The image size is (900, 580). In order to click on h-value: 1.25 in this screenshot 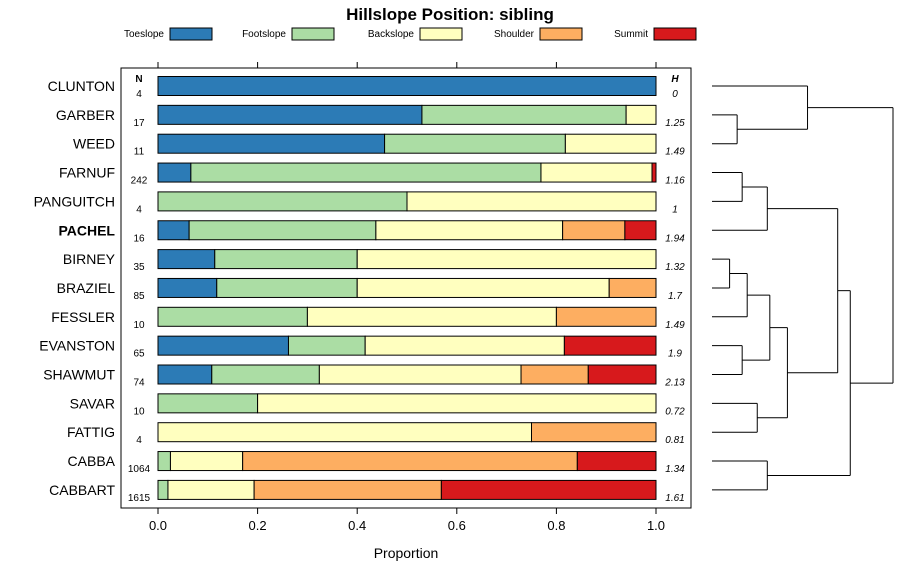, I will do `click(675, 123)`.